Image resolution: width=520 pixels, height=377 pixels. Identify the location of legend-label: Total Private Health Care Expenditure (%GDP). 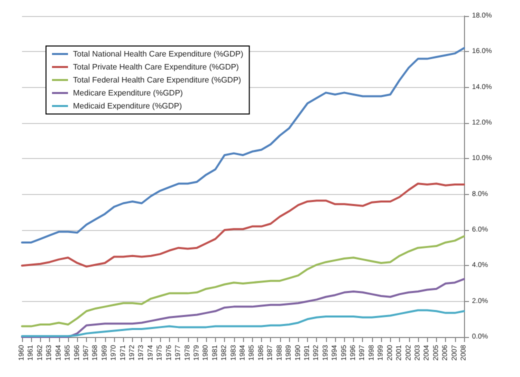
(156, 67).